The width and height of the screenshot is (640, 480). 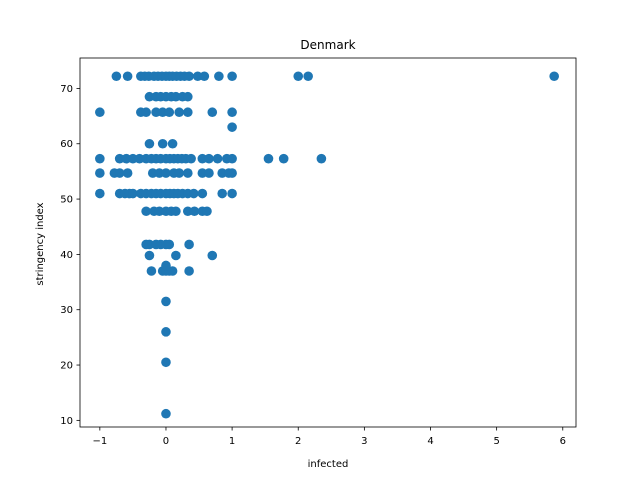 I want to click on x-tick-label: −1, so click(x=99, y=441).